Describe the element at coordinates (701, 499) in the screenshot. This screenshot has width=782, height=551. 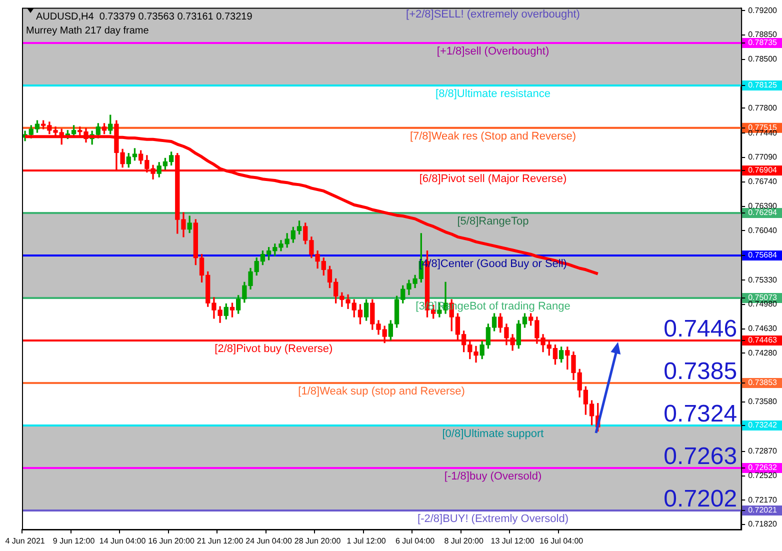
I see `annotation: 0.7202` at that location.